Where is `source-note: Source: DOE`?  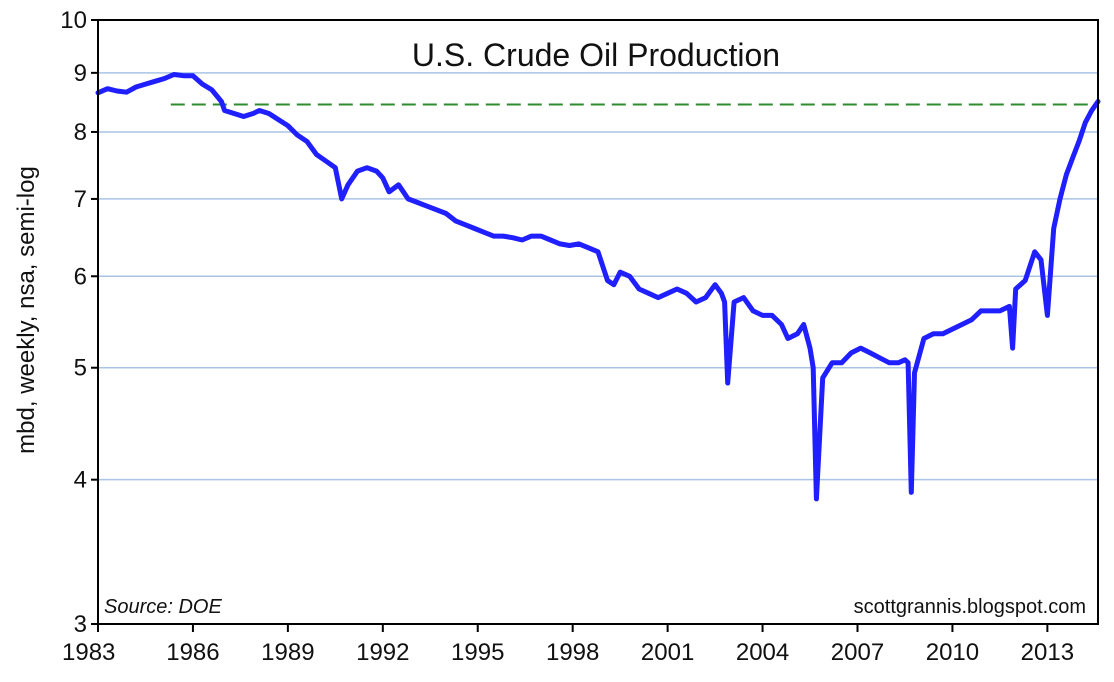 source-note: Source: DOE is located at coordinates (163, 607).